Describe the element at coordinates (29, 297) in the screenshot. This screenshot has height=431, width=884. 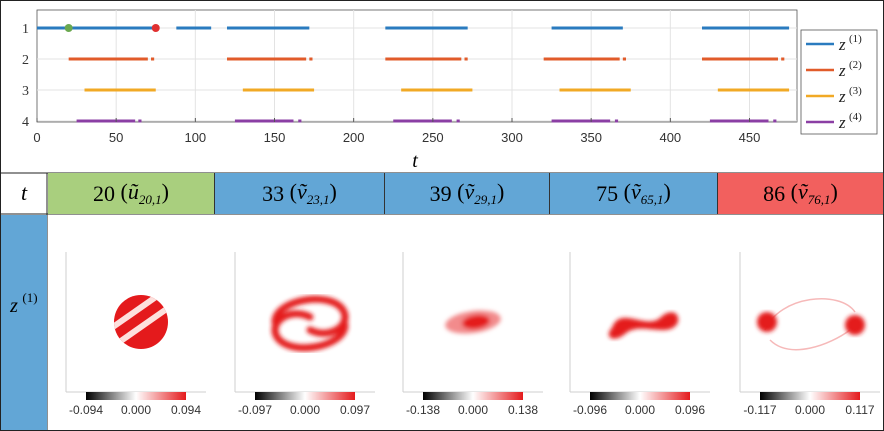
I see `z1-row-sup: (1)` at that location.